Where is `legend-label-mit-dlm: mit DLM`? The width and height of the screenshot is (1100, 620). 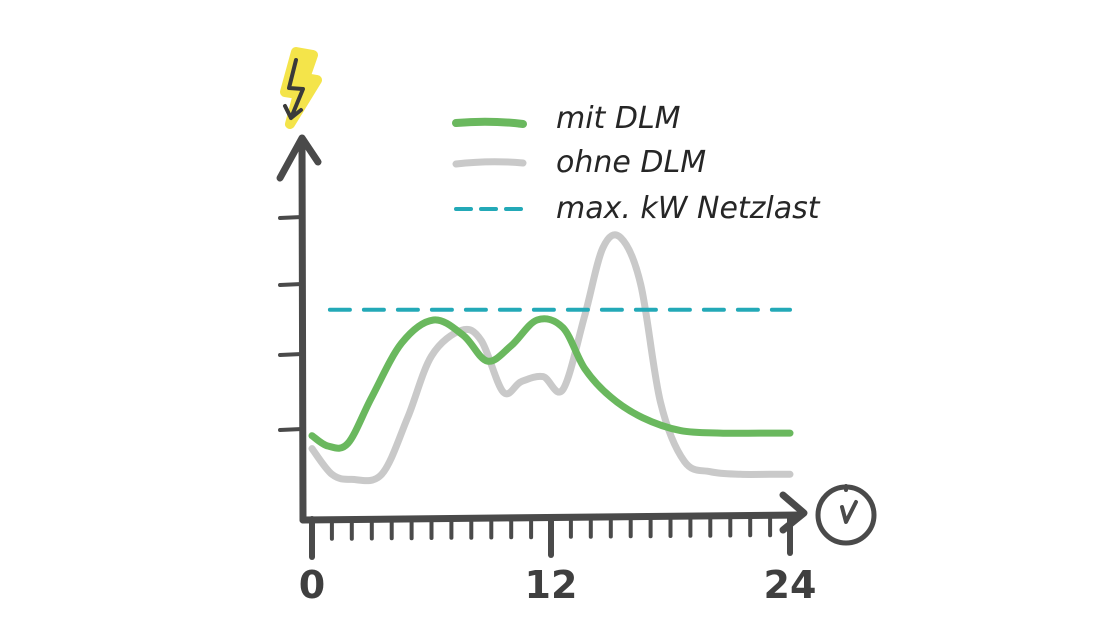
legend-label-mit-dlm: mit DLM is located at coordinates (618, 118).